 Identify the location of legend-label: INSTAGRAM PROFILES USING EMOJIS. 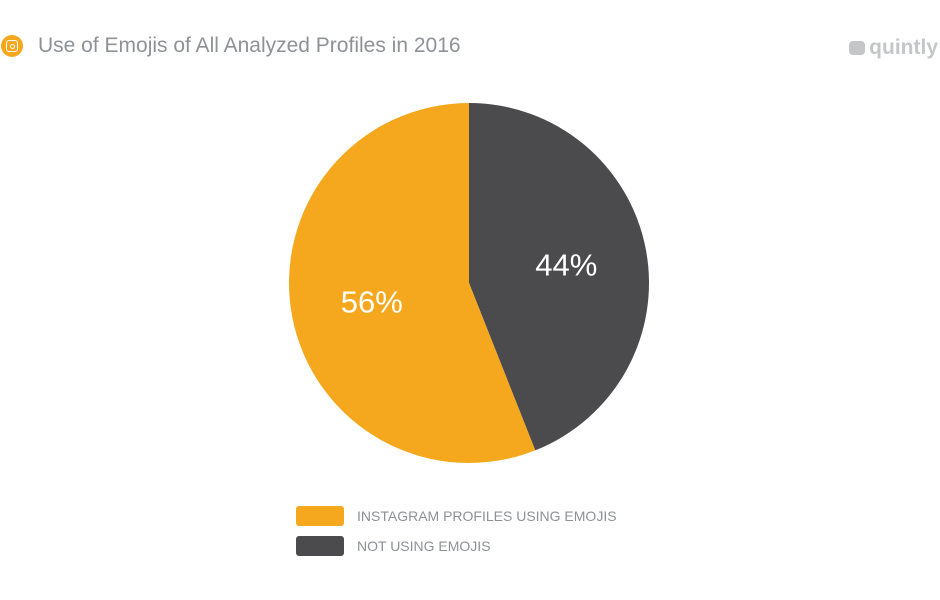
(487, 515).